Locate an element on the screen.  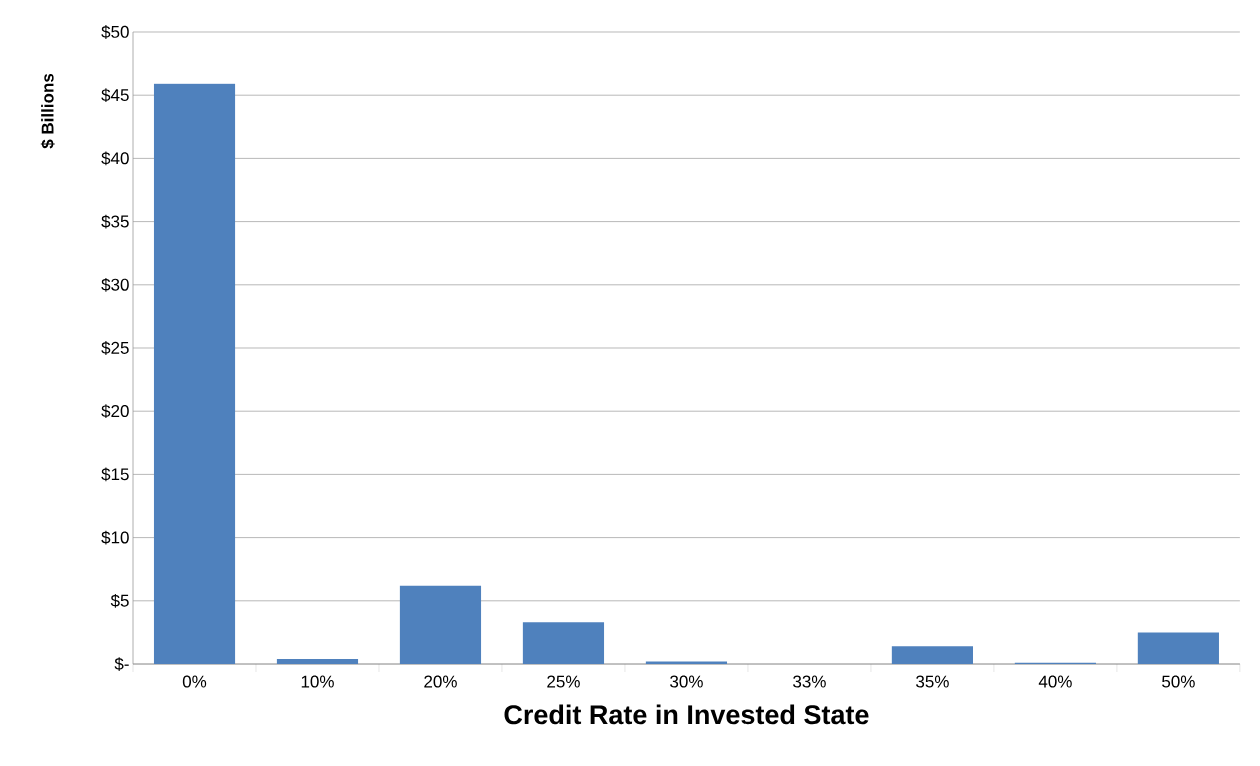
x-tick-label: 0% is located at coordinates (194, 681).